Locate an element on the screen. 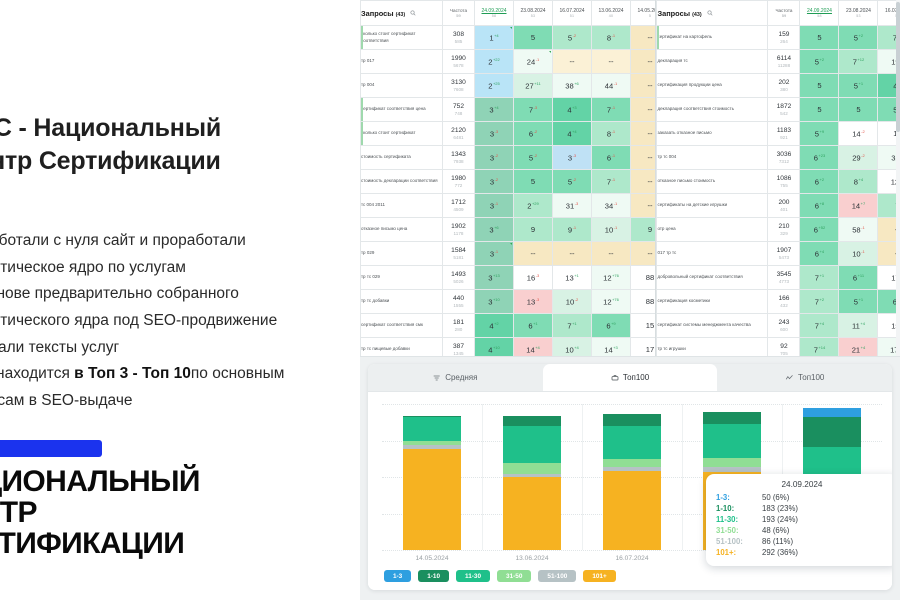  position-cell: 6-2 is located at coordinates (533, 133).